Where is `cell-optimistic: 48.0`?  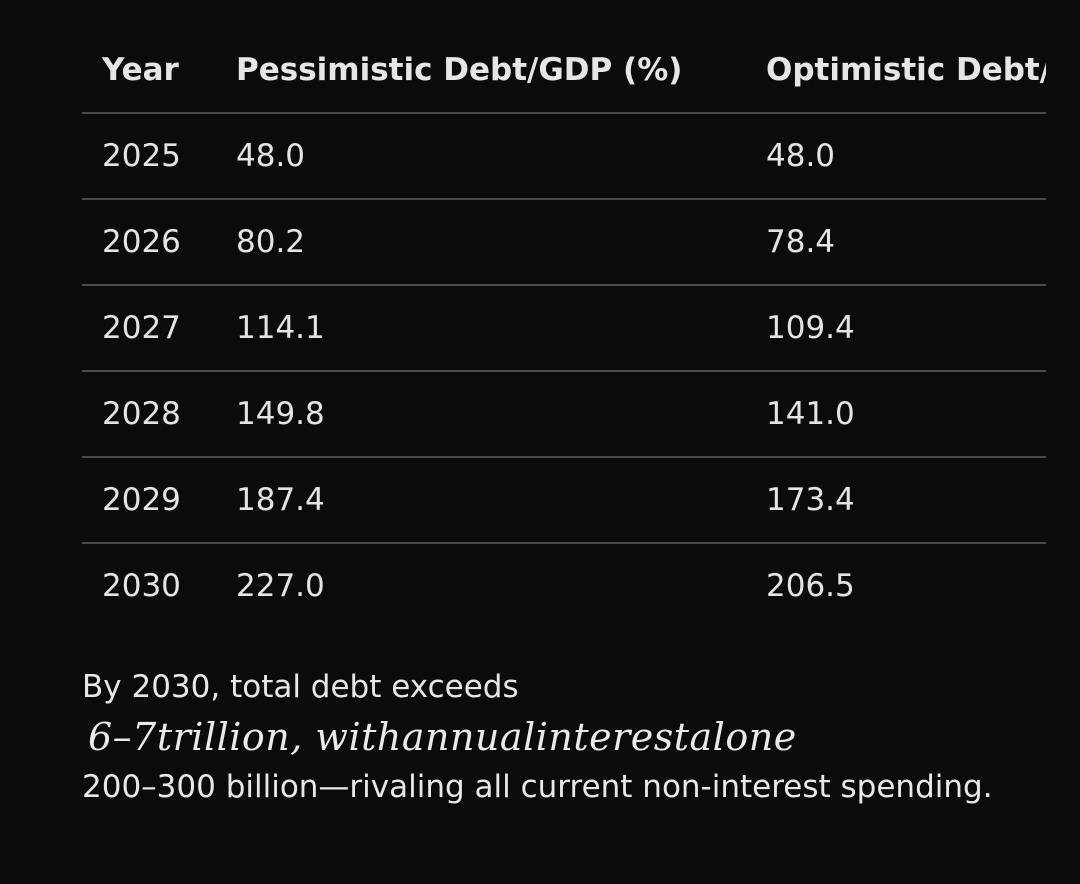
cell-optimistic: 48.0 is located at coordinates (801, 156).